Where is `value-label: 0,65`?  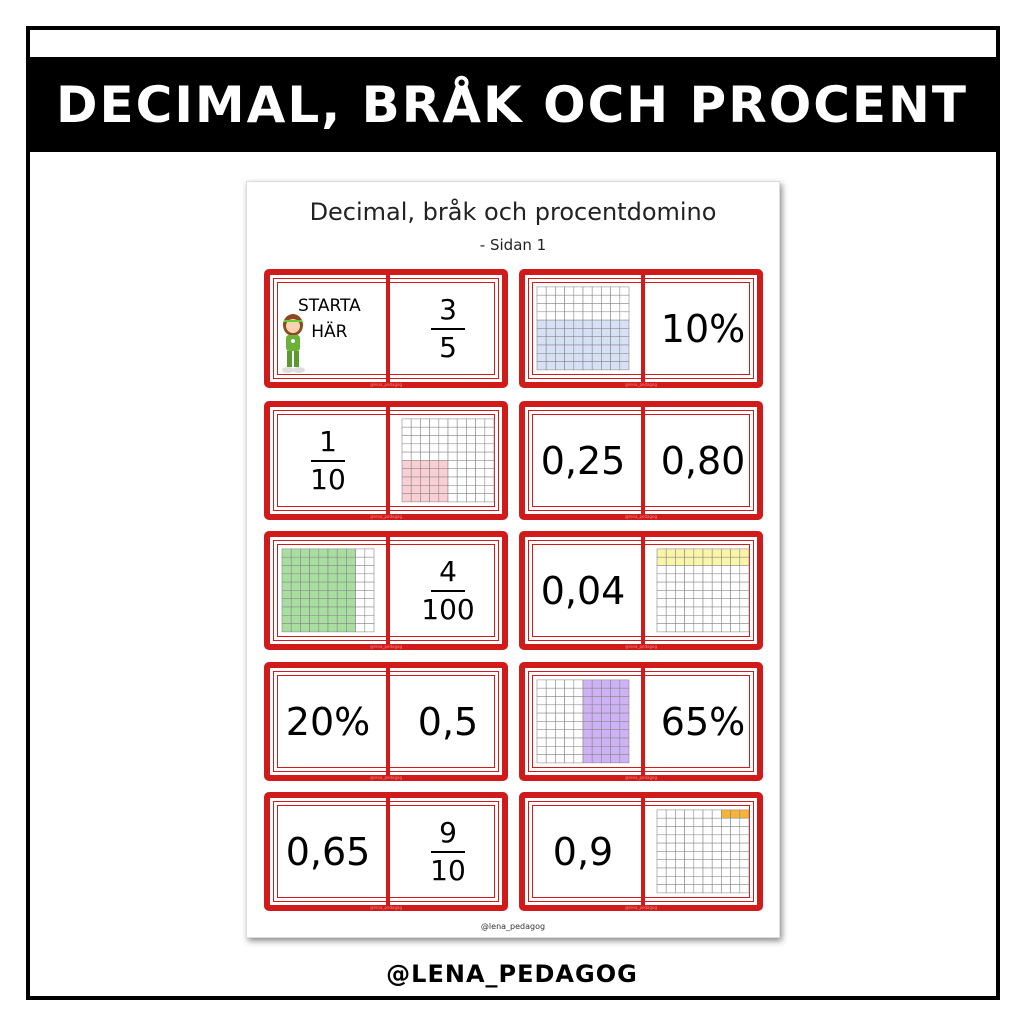 value-label: 0,65 is located at coordinates (328, 851).